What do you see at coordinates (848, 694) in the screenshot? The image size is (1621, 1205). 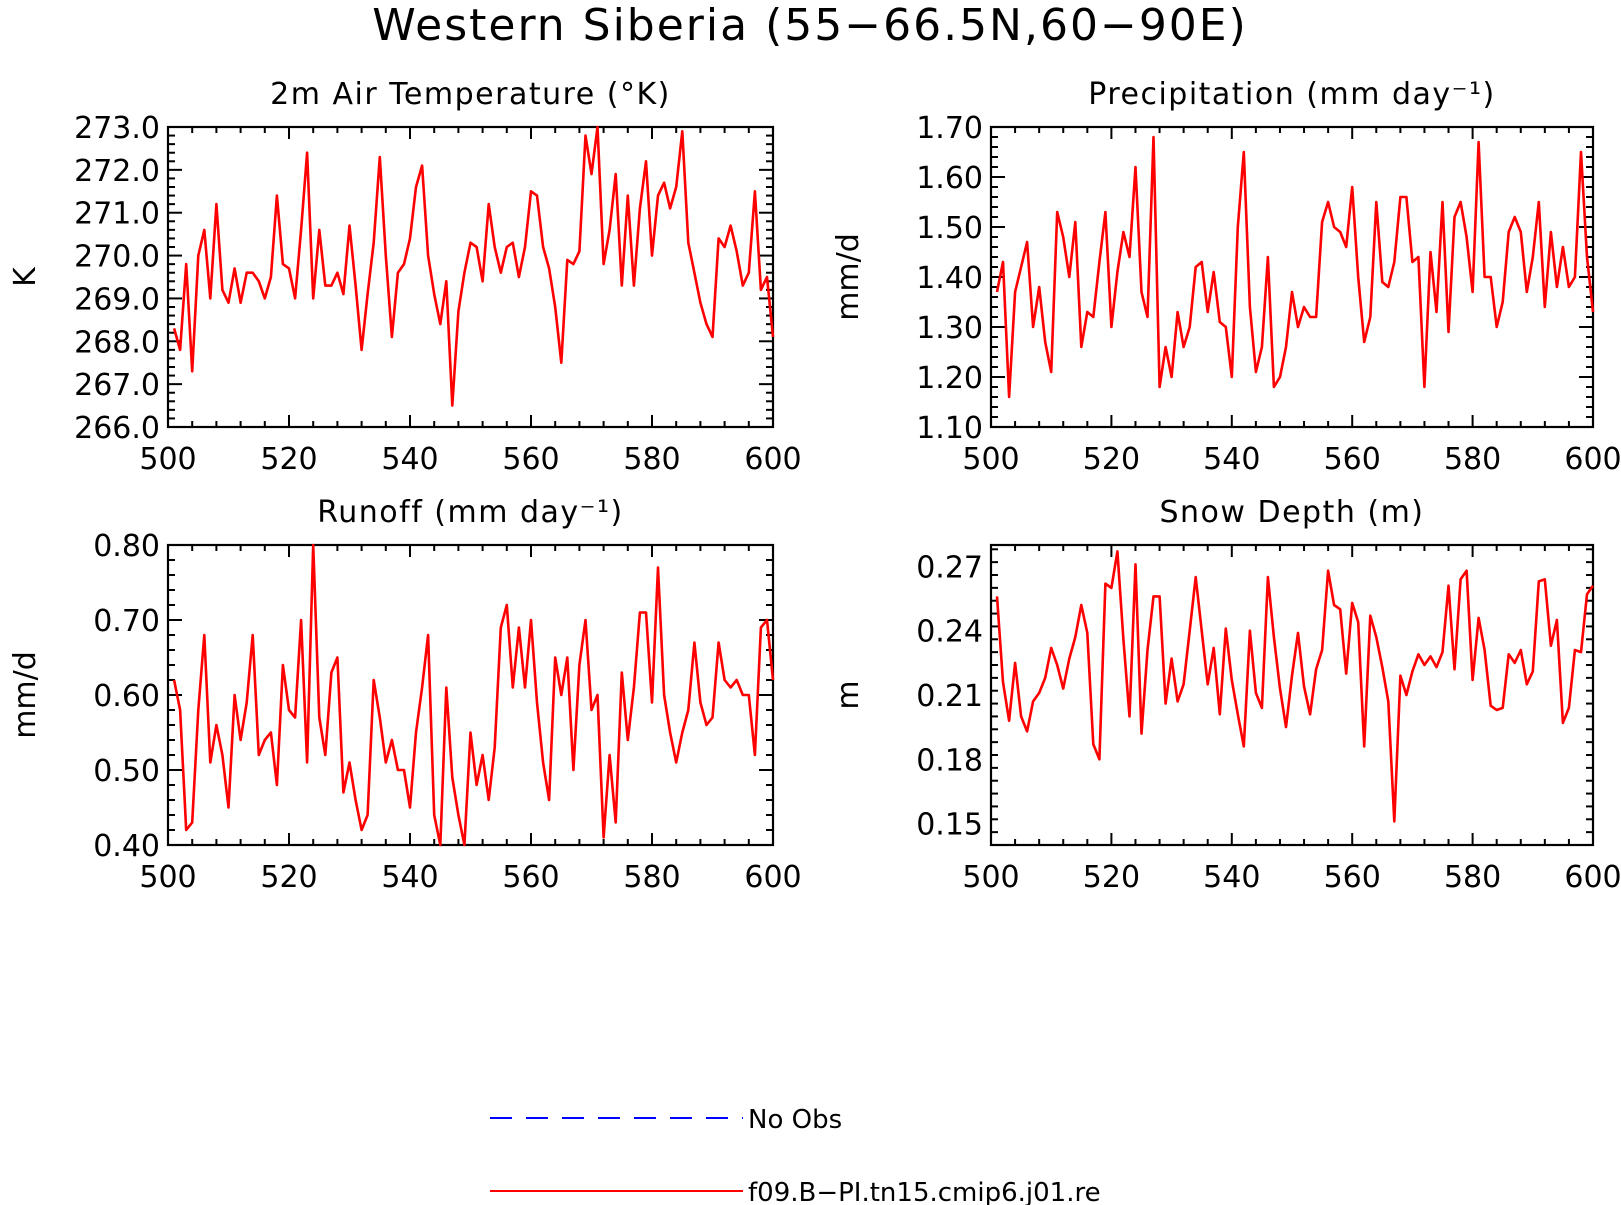 I see `y-axis-label: m` at bounding box center [848, 694].